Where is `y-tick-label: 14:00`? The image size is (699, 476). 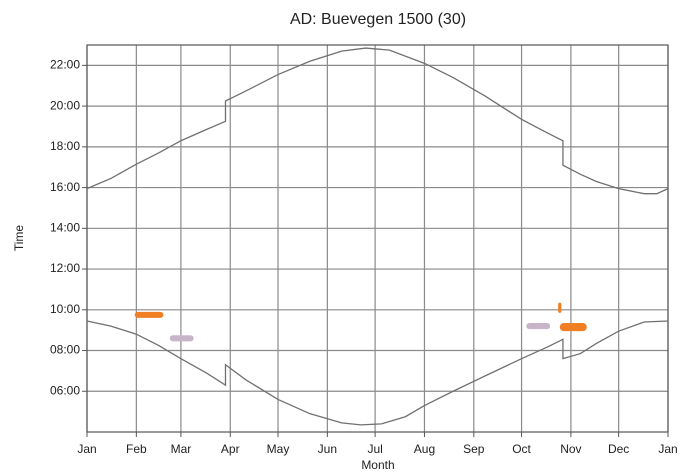 y-tick-label: 14:00 is located at coordinates (65, 227).